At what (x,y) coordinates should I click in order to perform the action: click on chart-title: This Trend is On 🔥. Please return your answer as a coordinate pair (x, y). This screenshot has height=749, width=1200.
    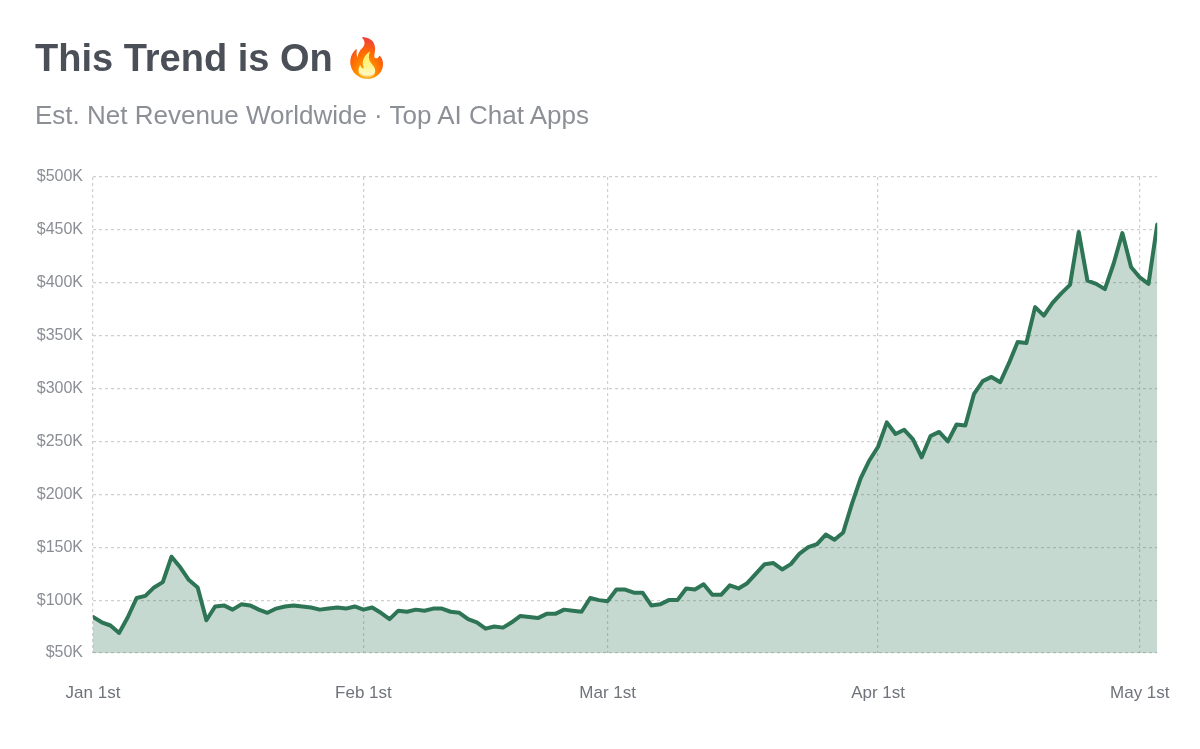
    Looking at the image, I should click on (213, 58).